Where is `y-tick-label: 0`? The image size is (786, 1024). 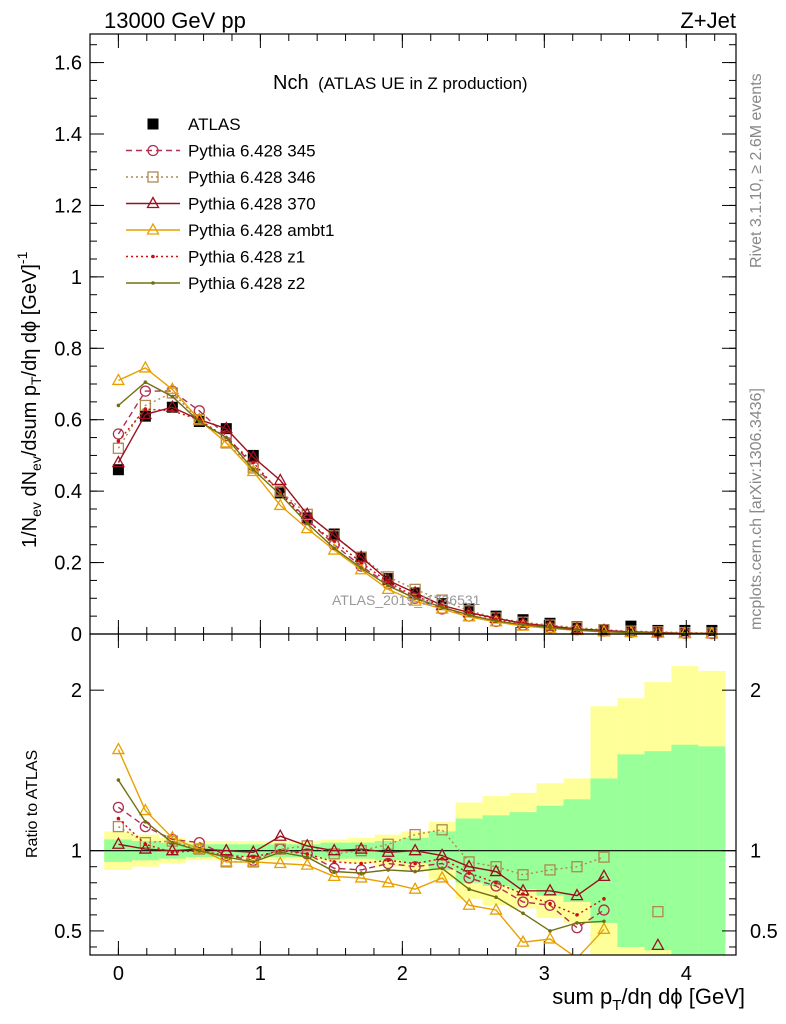
y-tick-label: 0 is located at coordinates (76, 635).